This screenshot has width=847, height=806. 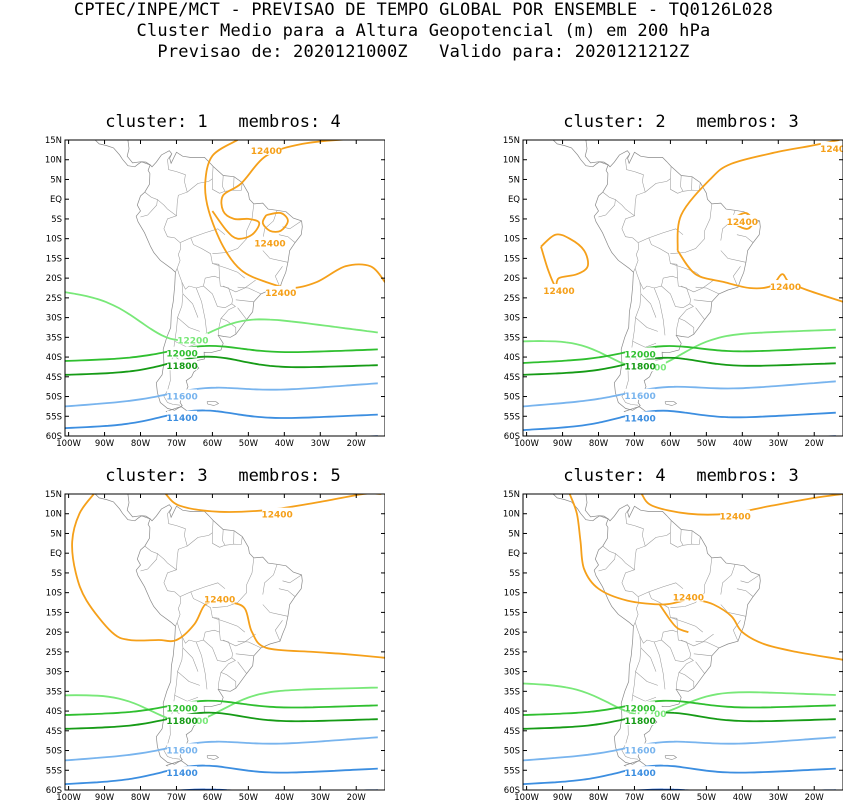 What do you see at coordinates (779, 798) in the screenshot?
I see `lon-tick-label: 30W` at bounding box center [779, 798].